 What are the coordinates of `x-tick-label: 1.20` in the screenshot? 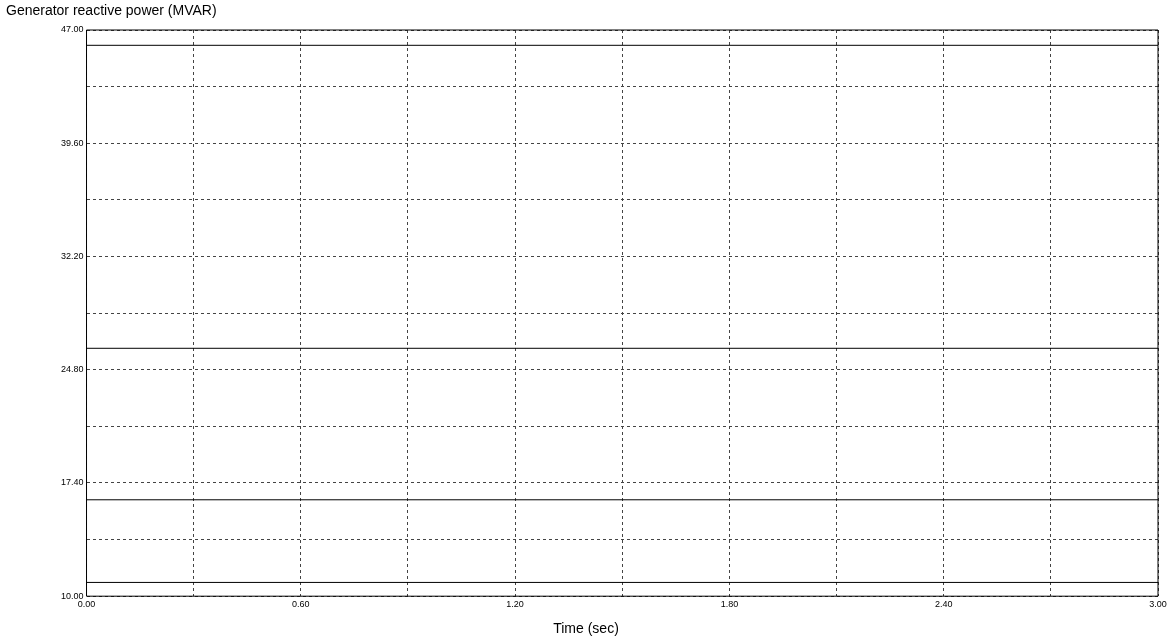 It's located at (515, 604).